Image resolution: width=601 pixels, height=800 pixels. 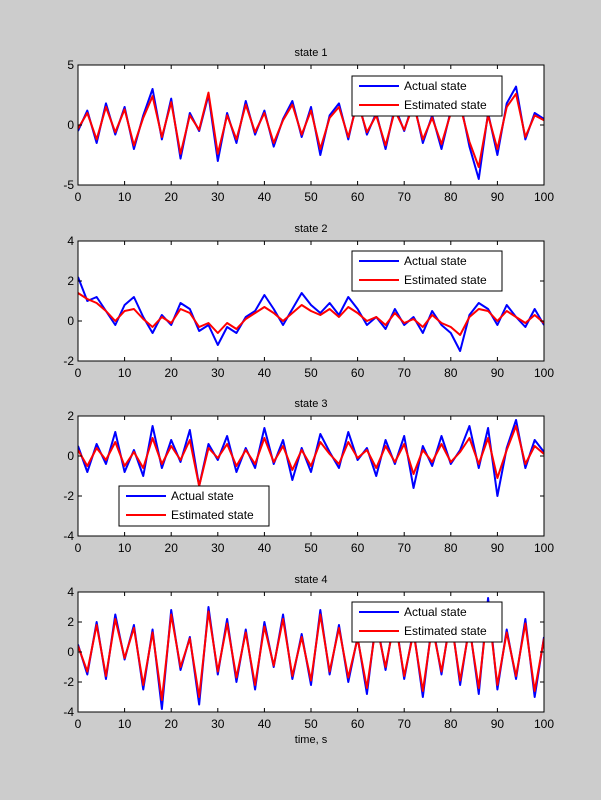 I want to click on subplot-title: state 1, so click(x=310, y=53).